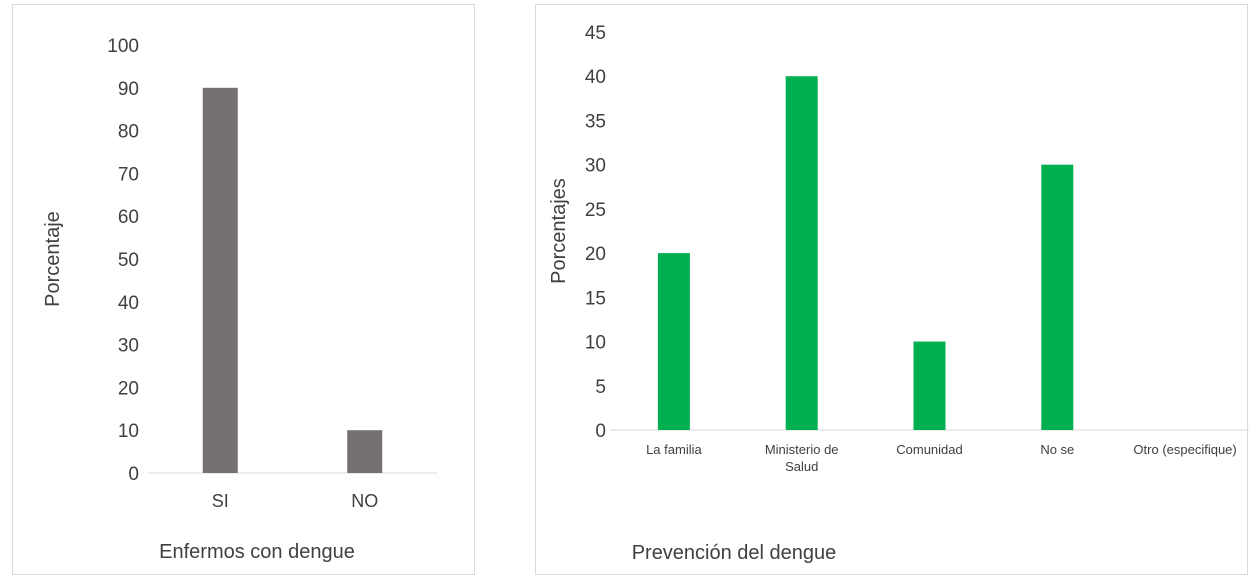 The height and width of the screenshot is (577, 1252). I want to click on x-tick-label: SI, so click(220, 501).